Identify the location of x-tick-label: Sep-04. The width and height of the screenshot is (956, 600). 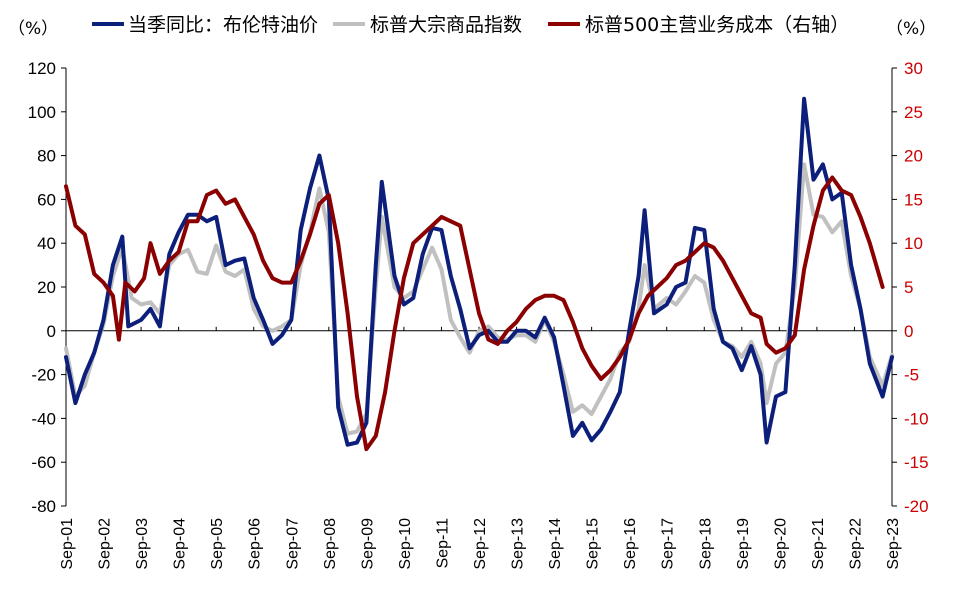
(180, 544).